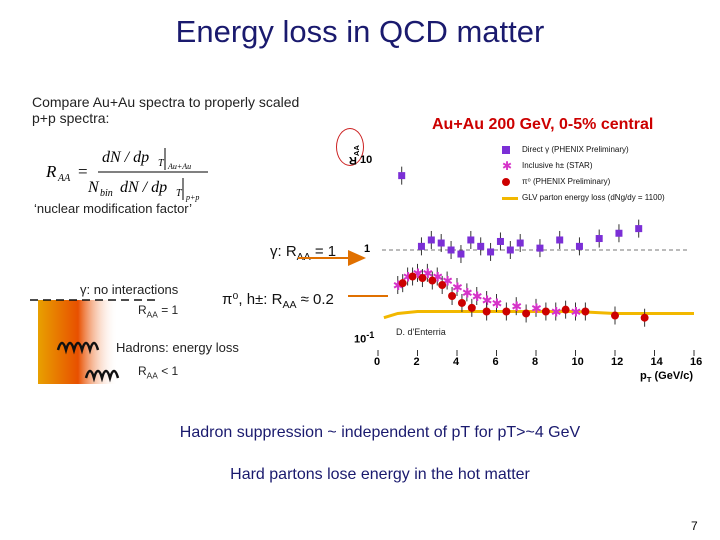 This screenshot has width=720, height=540. What do you see at coordinates (656, 362) in the screenshot?
I see `x-tick-label: 14` at bounding box center [656, 362].